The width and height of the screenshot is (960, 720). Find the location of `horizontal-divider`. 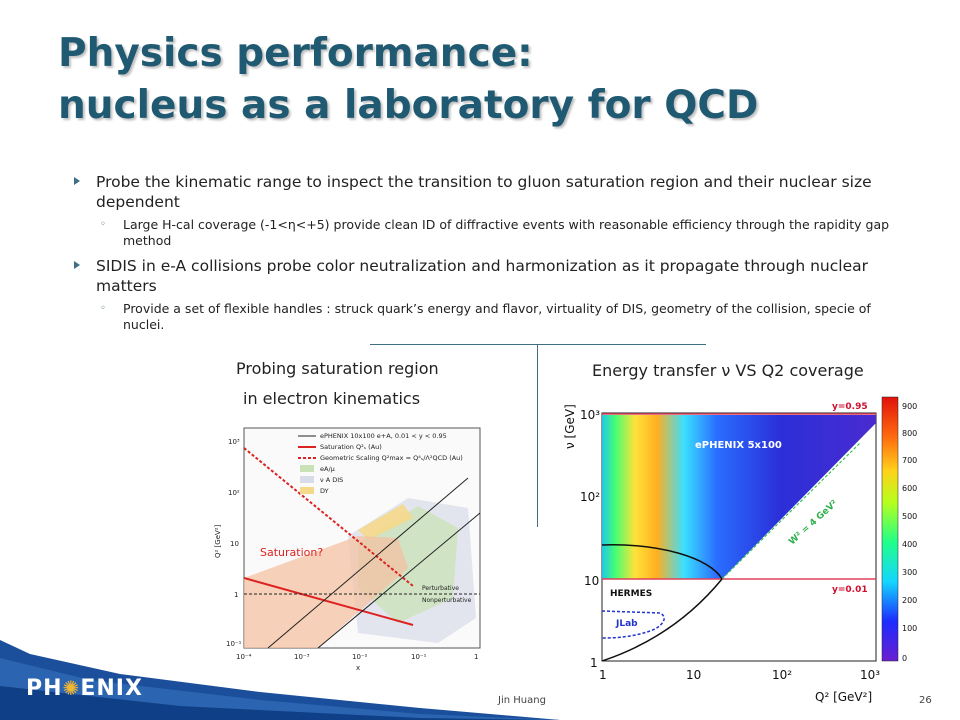

horizontal-divider is located at coordinates (538, 344).